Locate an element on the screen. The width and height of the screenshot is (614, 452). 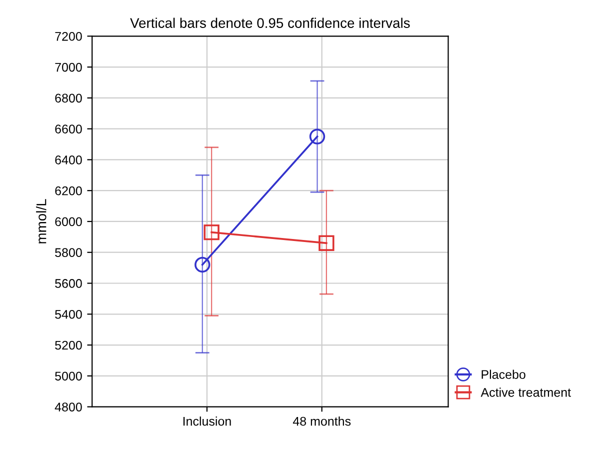
y-tick-label: 5600 is located at coordinates (68, 283).